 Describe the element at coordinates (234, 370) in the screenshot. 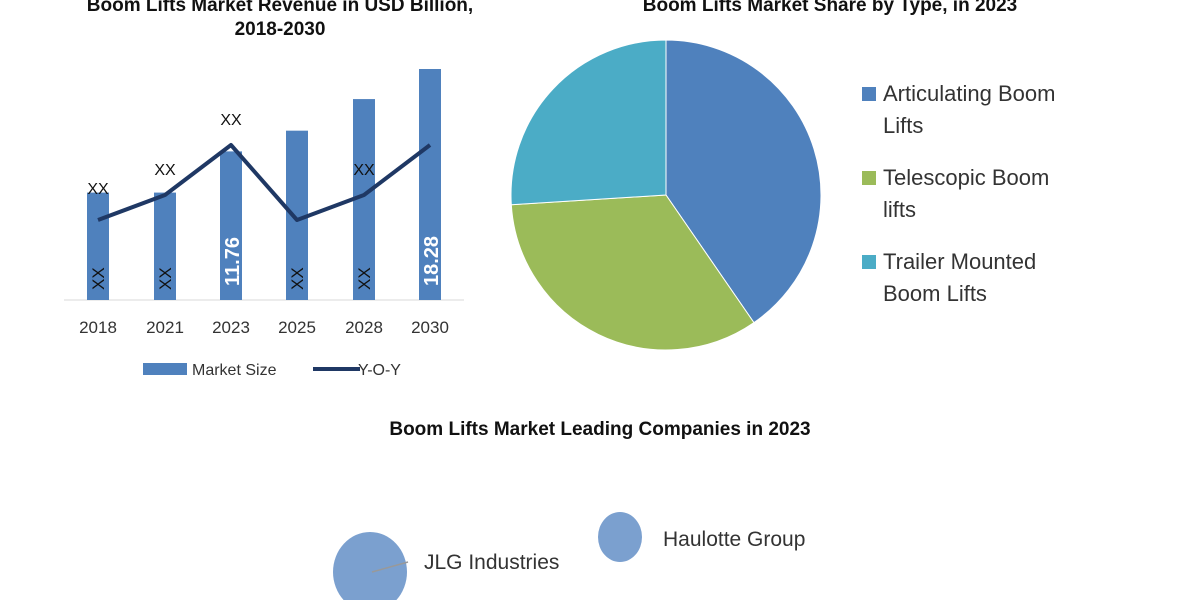

I see `legend-market-size-label: Market Size` at that location.